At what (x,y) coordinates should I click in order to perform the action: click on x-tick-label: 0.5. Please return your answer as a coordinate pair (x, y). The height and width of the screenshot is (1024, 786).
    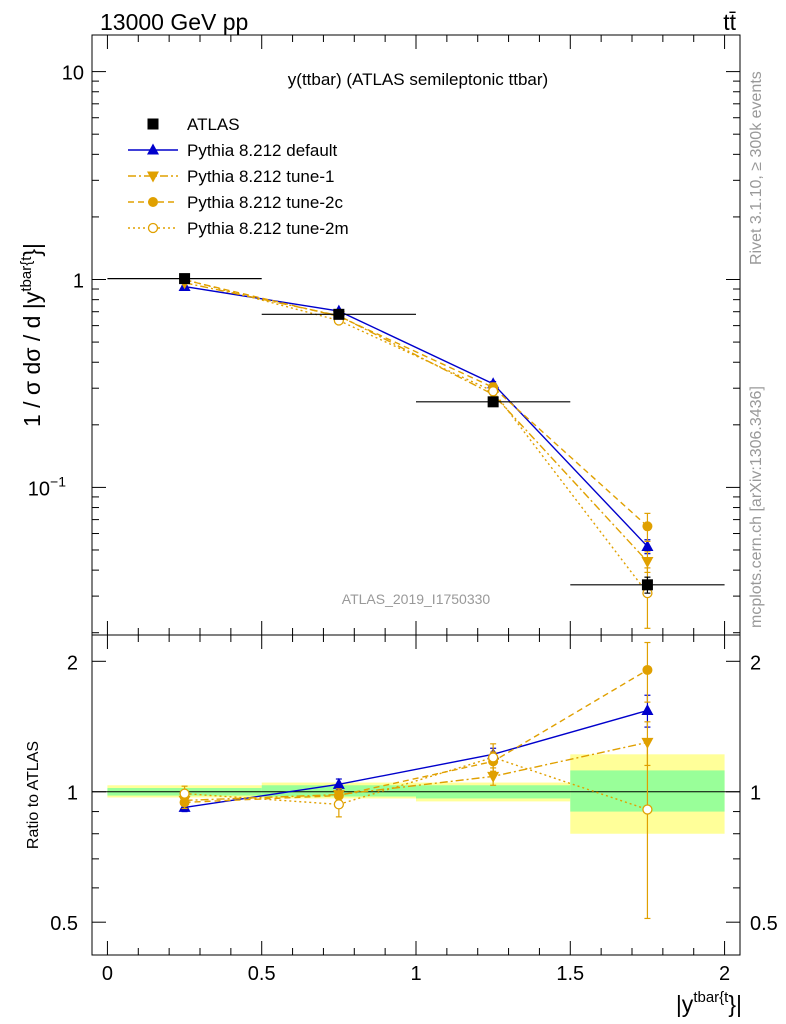
    Looking at the image, I should click on (262, 974).